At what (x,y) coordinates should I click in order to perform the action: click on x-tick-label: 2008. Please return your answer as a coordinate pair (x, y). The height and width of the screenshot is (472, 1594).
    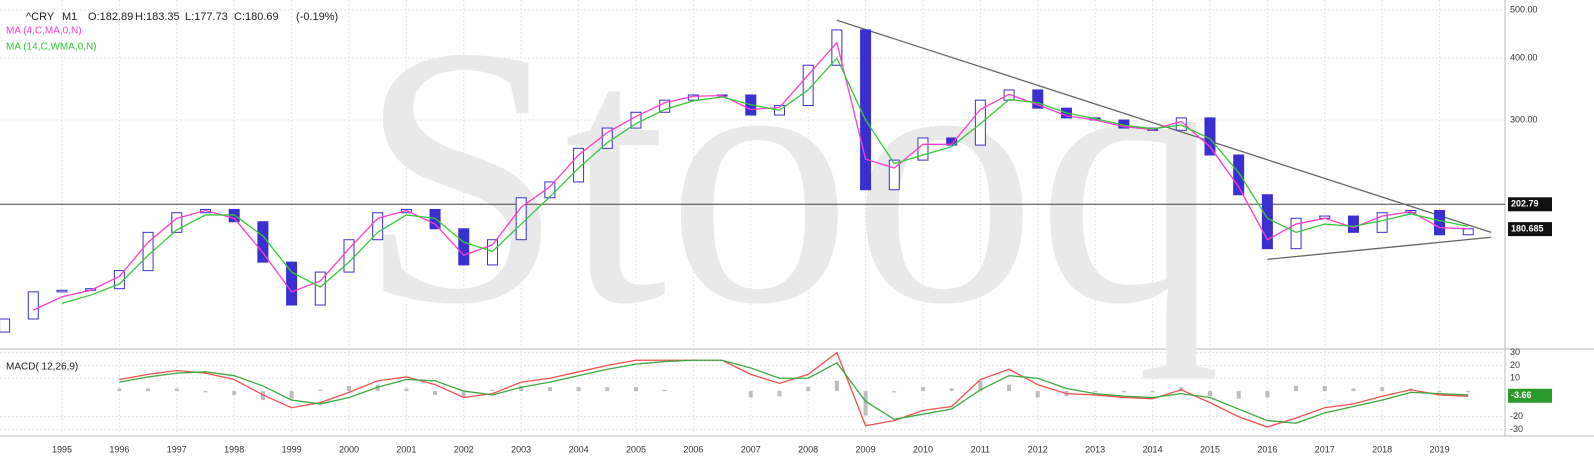
    Looking at the image, I should click on (808, 449).